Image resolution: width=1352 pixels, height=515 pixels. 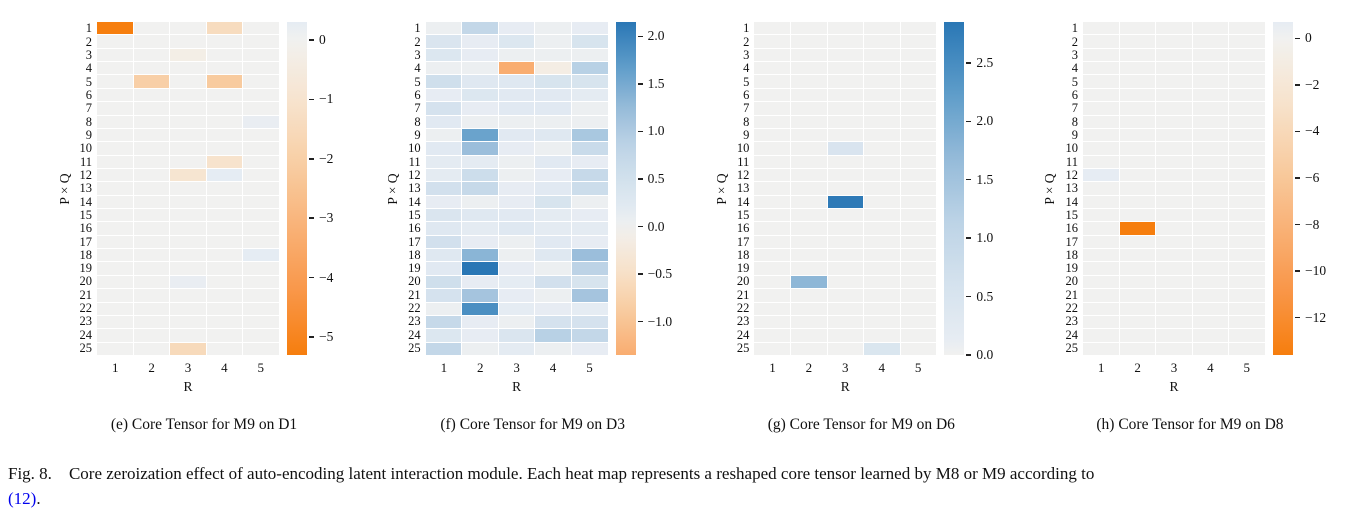 I want to click on y-tick-label: 6, so click(x=88, y=95).